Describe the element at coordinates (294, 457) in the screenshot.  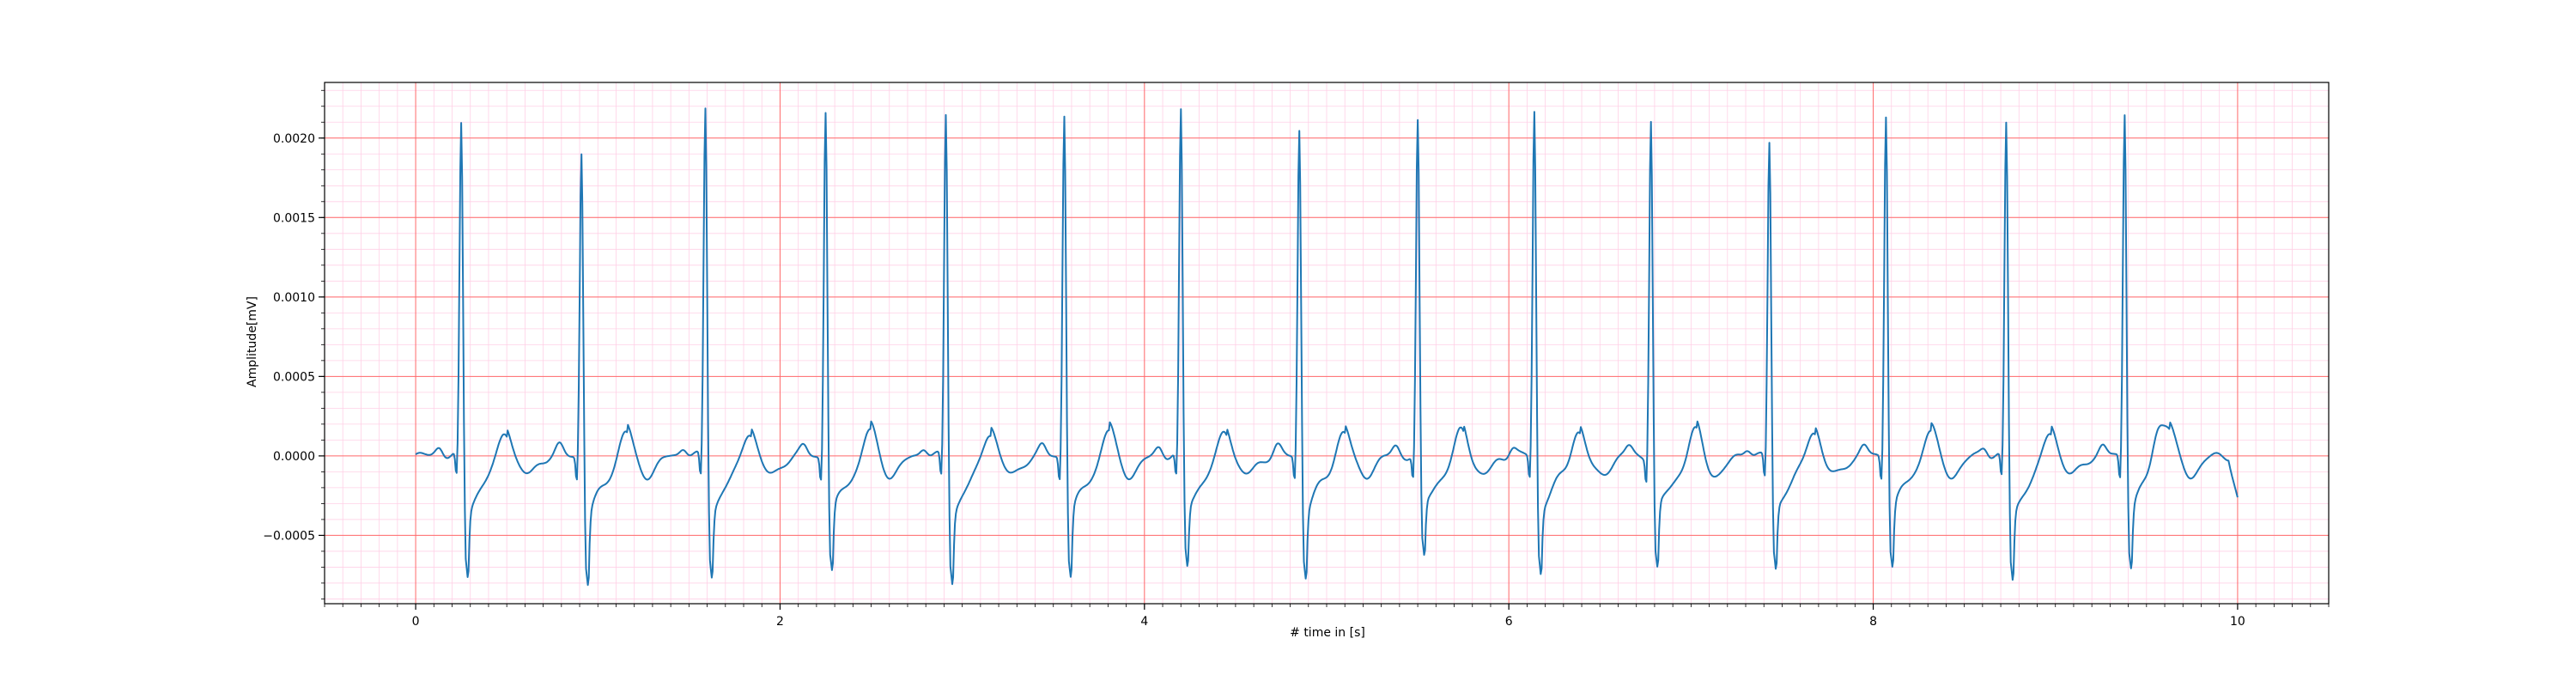
I see `y-tick-label: 0.0000` at that location.